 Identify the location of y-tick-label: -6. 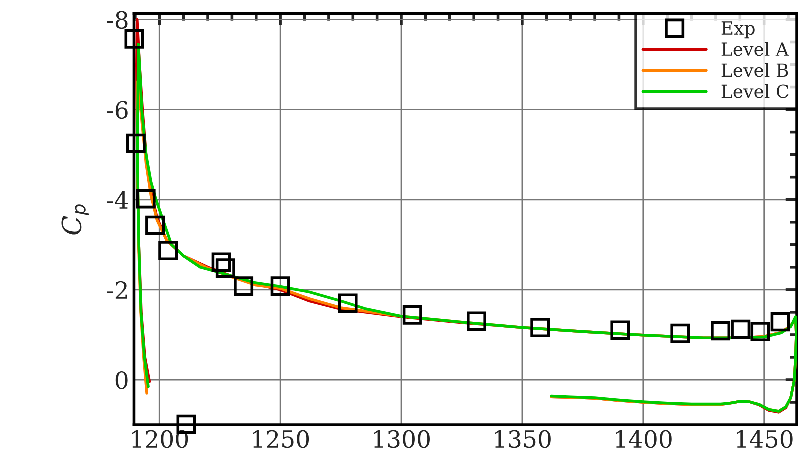
(117, 110).